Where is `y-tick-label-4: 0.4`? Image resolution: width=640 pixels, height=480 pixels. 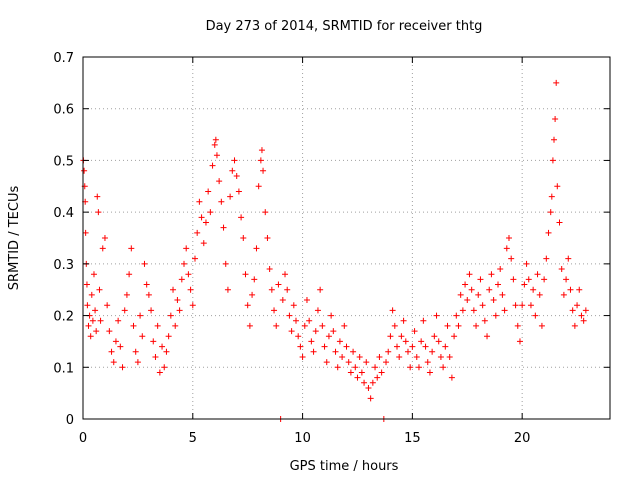 y-tick-label-4: 0.4 is located at coordinates (63, 213).